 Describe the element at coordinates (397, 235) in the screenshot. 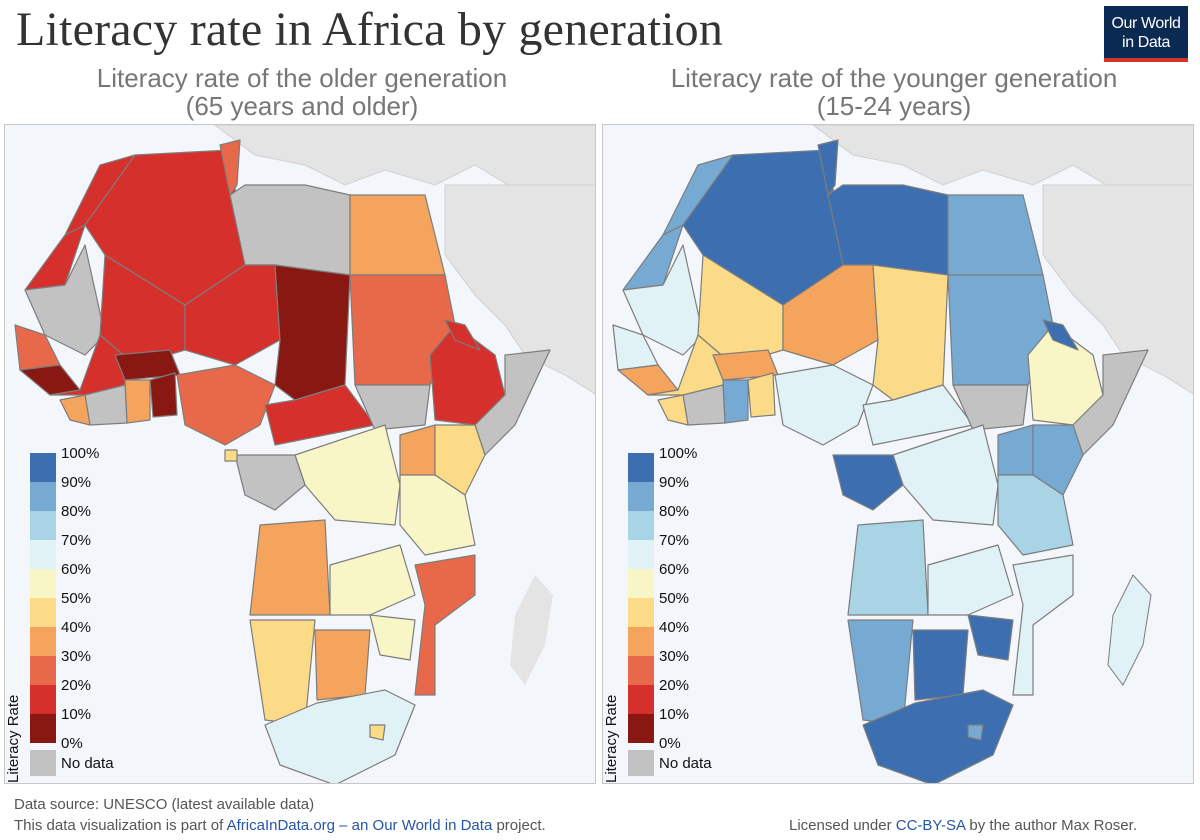

I see `egypt` at that location.